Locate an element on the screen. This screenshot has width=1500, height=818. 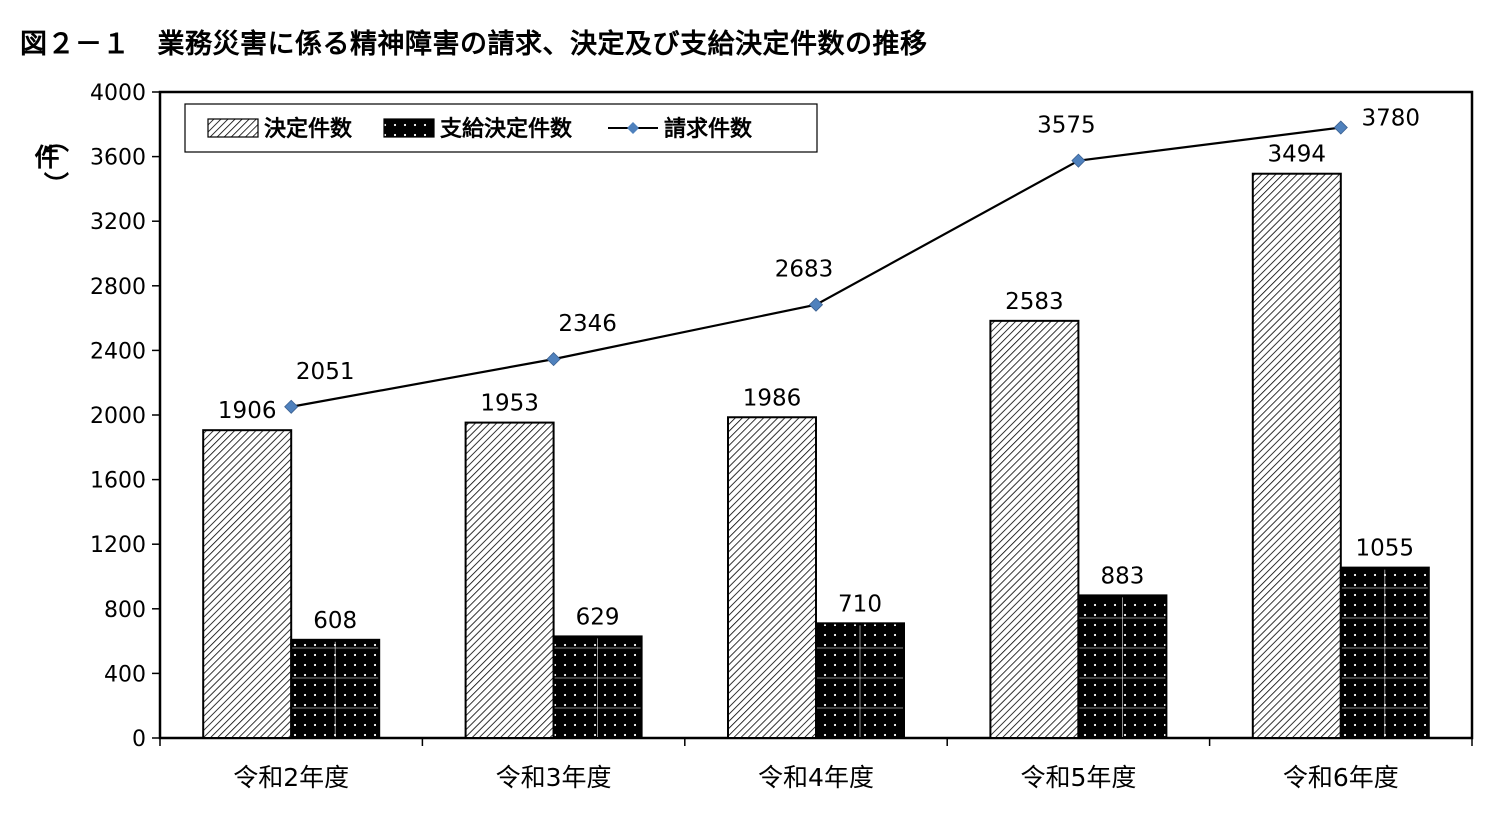
data-label-請求件数-令和5年度: 3575 is located at coordinates (1066, 126).